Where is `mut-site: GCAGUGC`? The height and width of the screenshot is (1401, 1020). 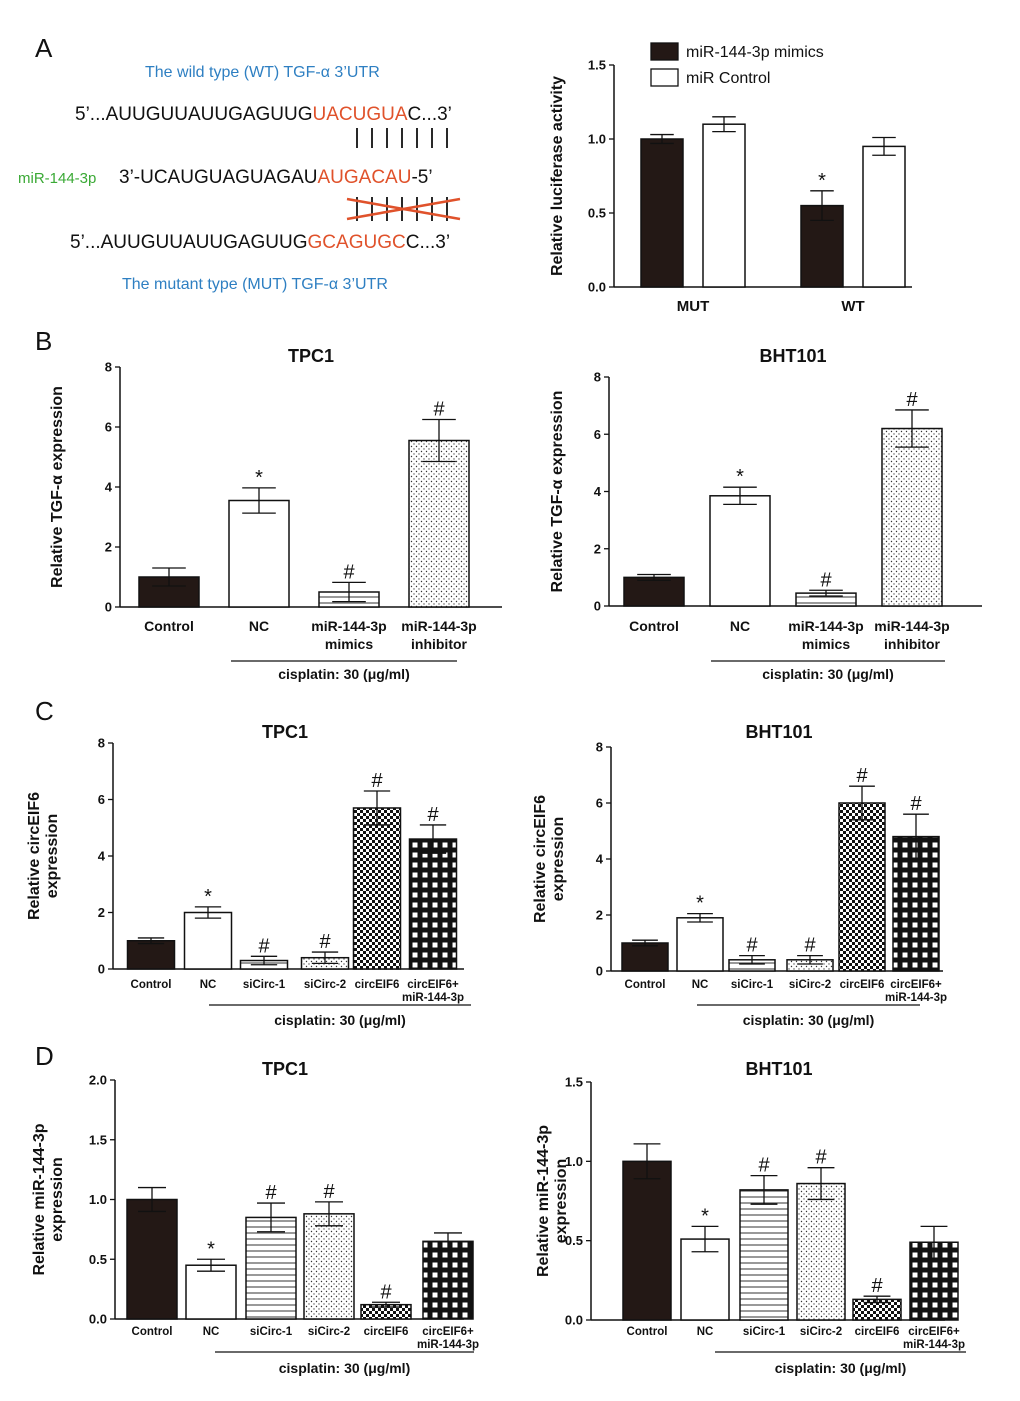
mut-site: GCAGUGC is located at coordinates (357, 242).